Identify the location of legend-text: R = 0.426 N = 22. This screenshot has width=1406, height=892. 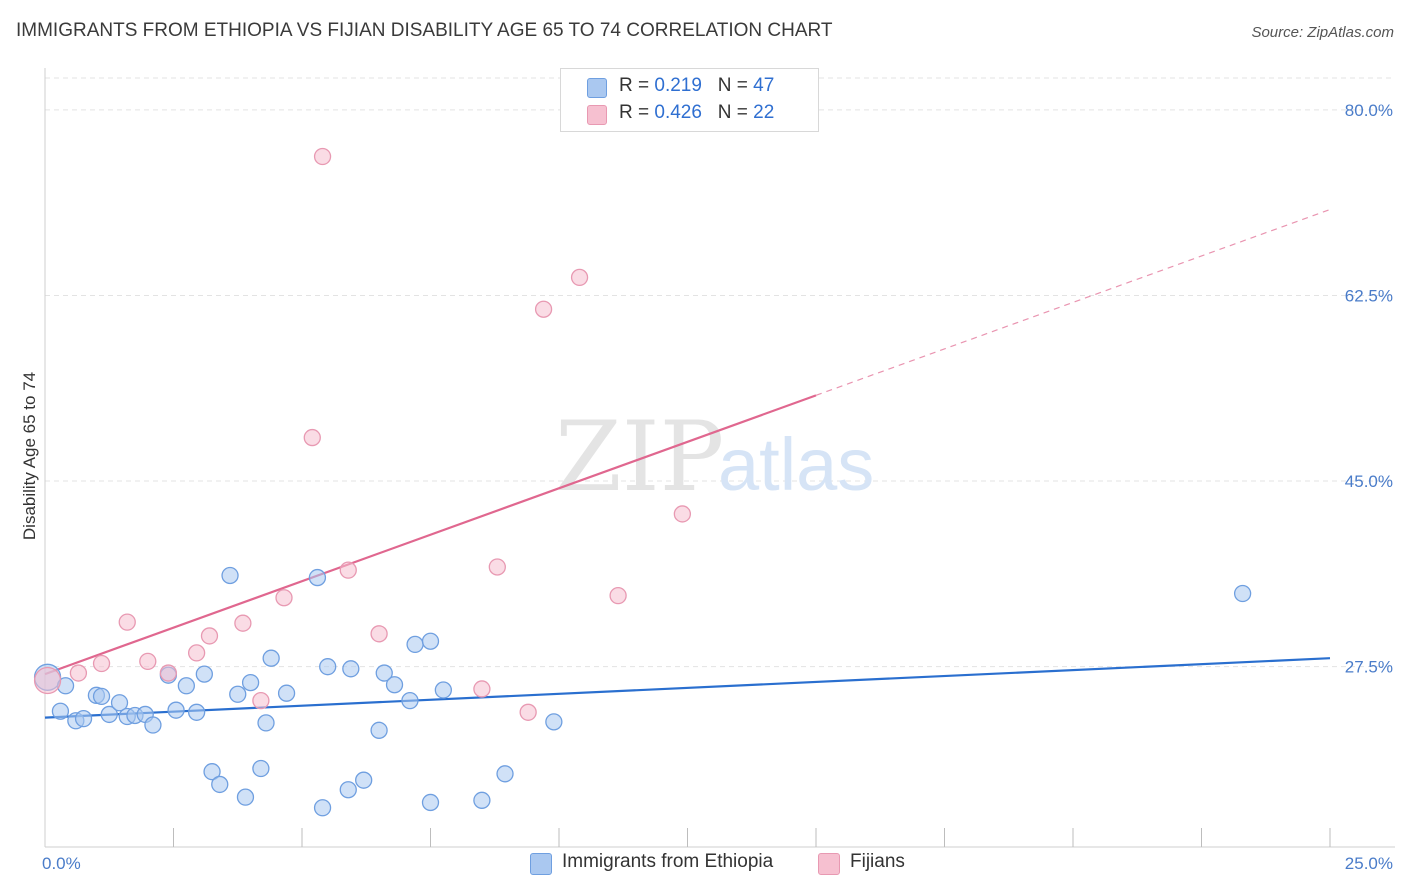
(696, 113).